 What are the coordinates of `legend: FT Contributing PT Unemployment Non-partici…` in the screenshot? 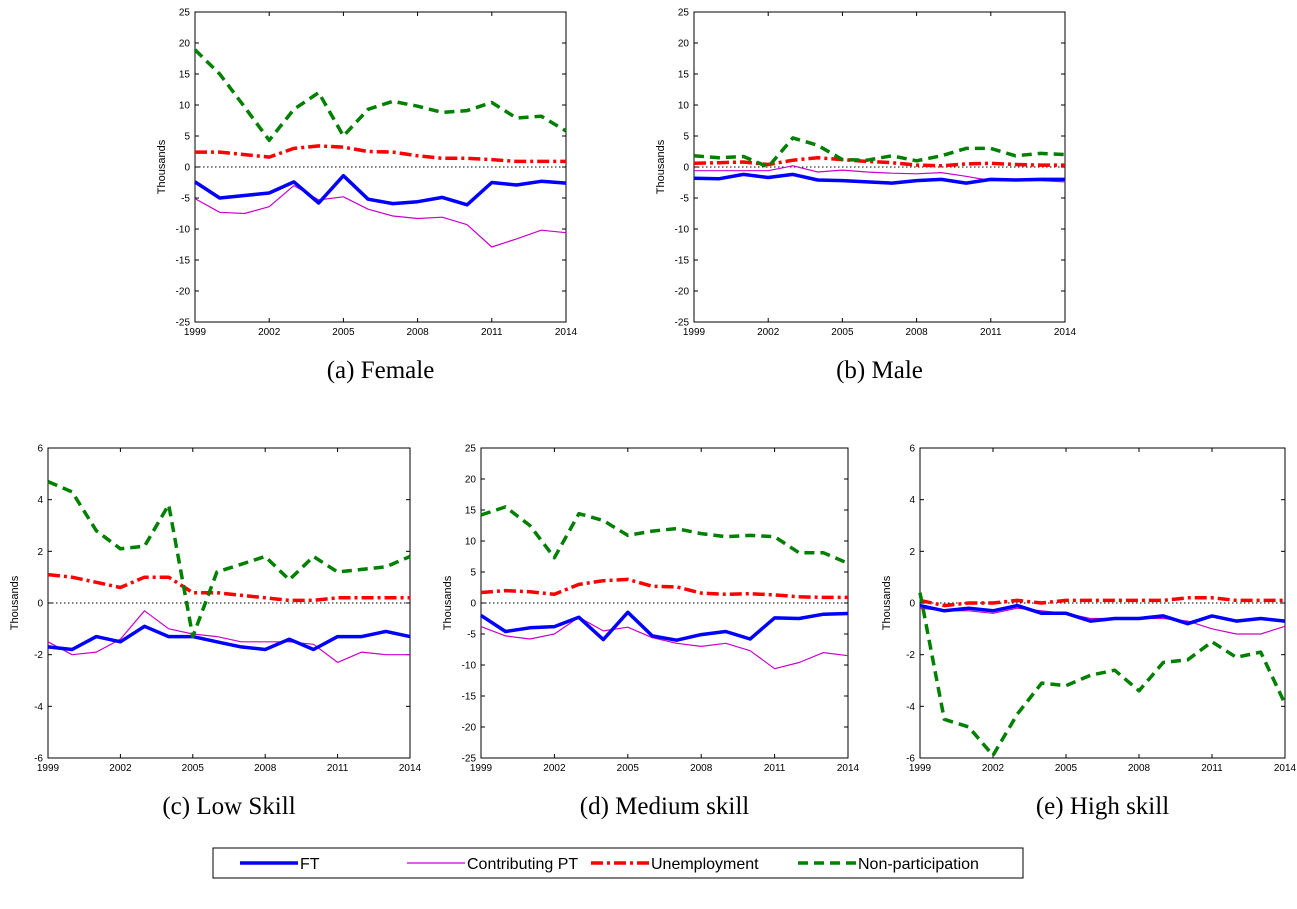 It's located at (618, 863).